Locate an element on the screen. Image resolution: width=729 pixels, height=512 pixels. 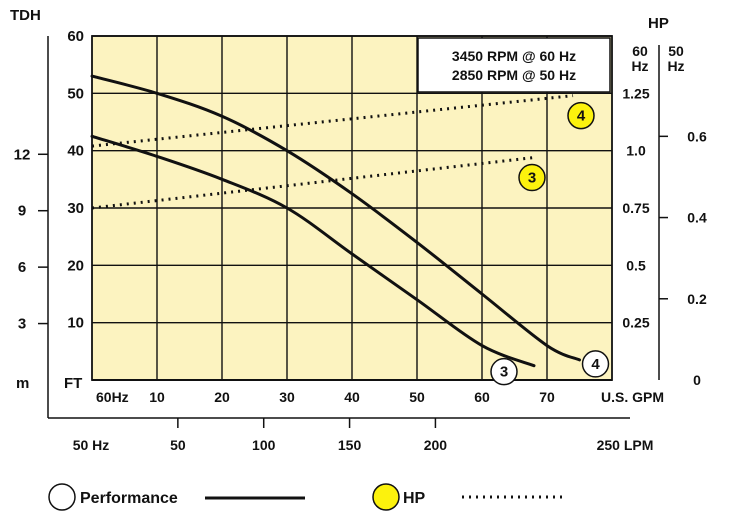
legend-hp-label: HP is located at coordinates (414, 498).